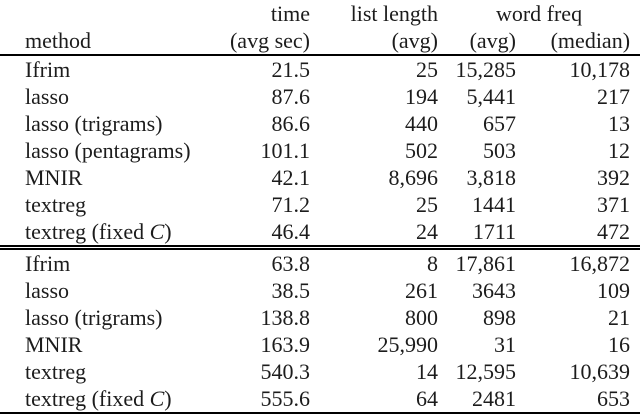 The height and width of the screenshot is (418, 640). Describe the element at coordinates (320, 263) in the screenshot. I see `table-row: Ifrim 63.8 8 17,861 16,872` at that location.